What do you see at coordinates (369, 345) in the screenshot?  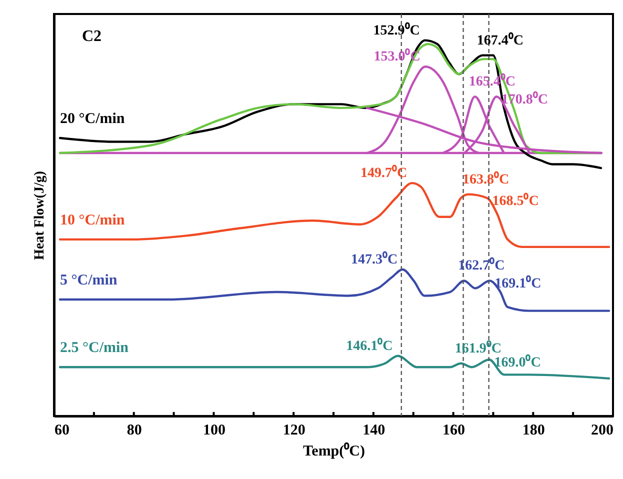 I see `annotation: 146.1⁰C` at bounding box center [369, 345].